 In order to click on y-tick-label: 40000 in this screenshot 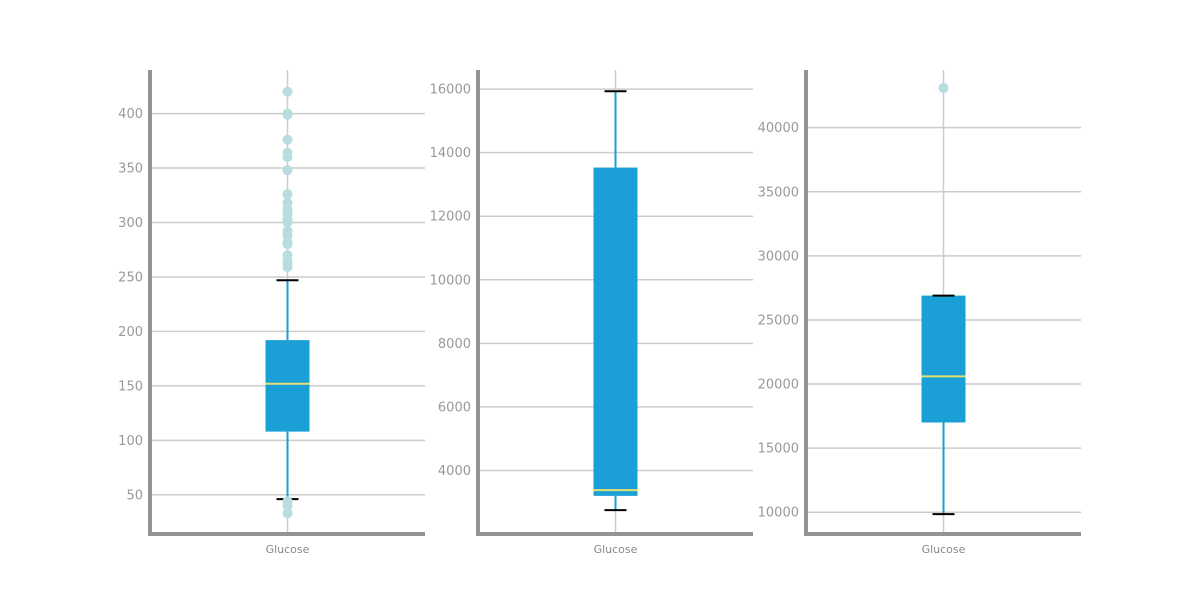, I will do `click(778, 128)`.